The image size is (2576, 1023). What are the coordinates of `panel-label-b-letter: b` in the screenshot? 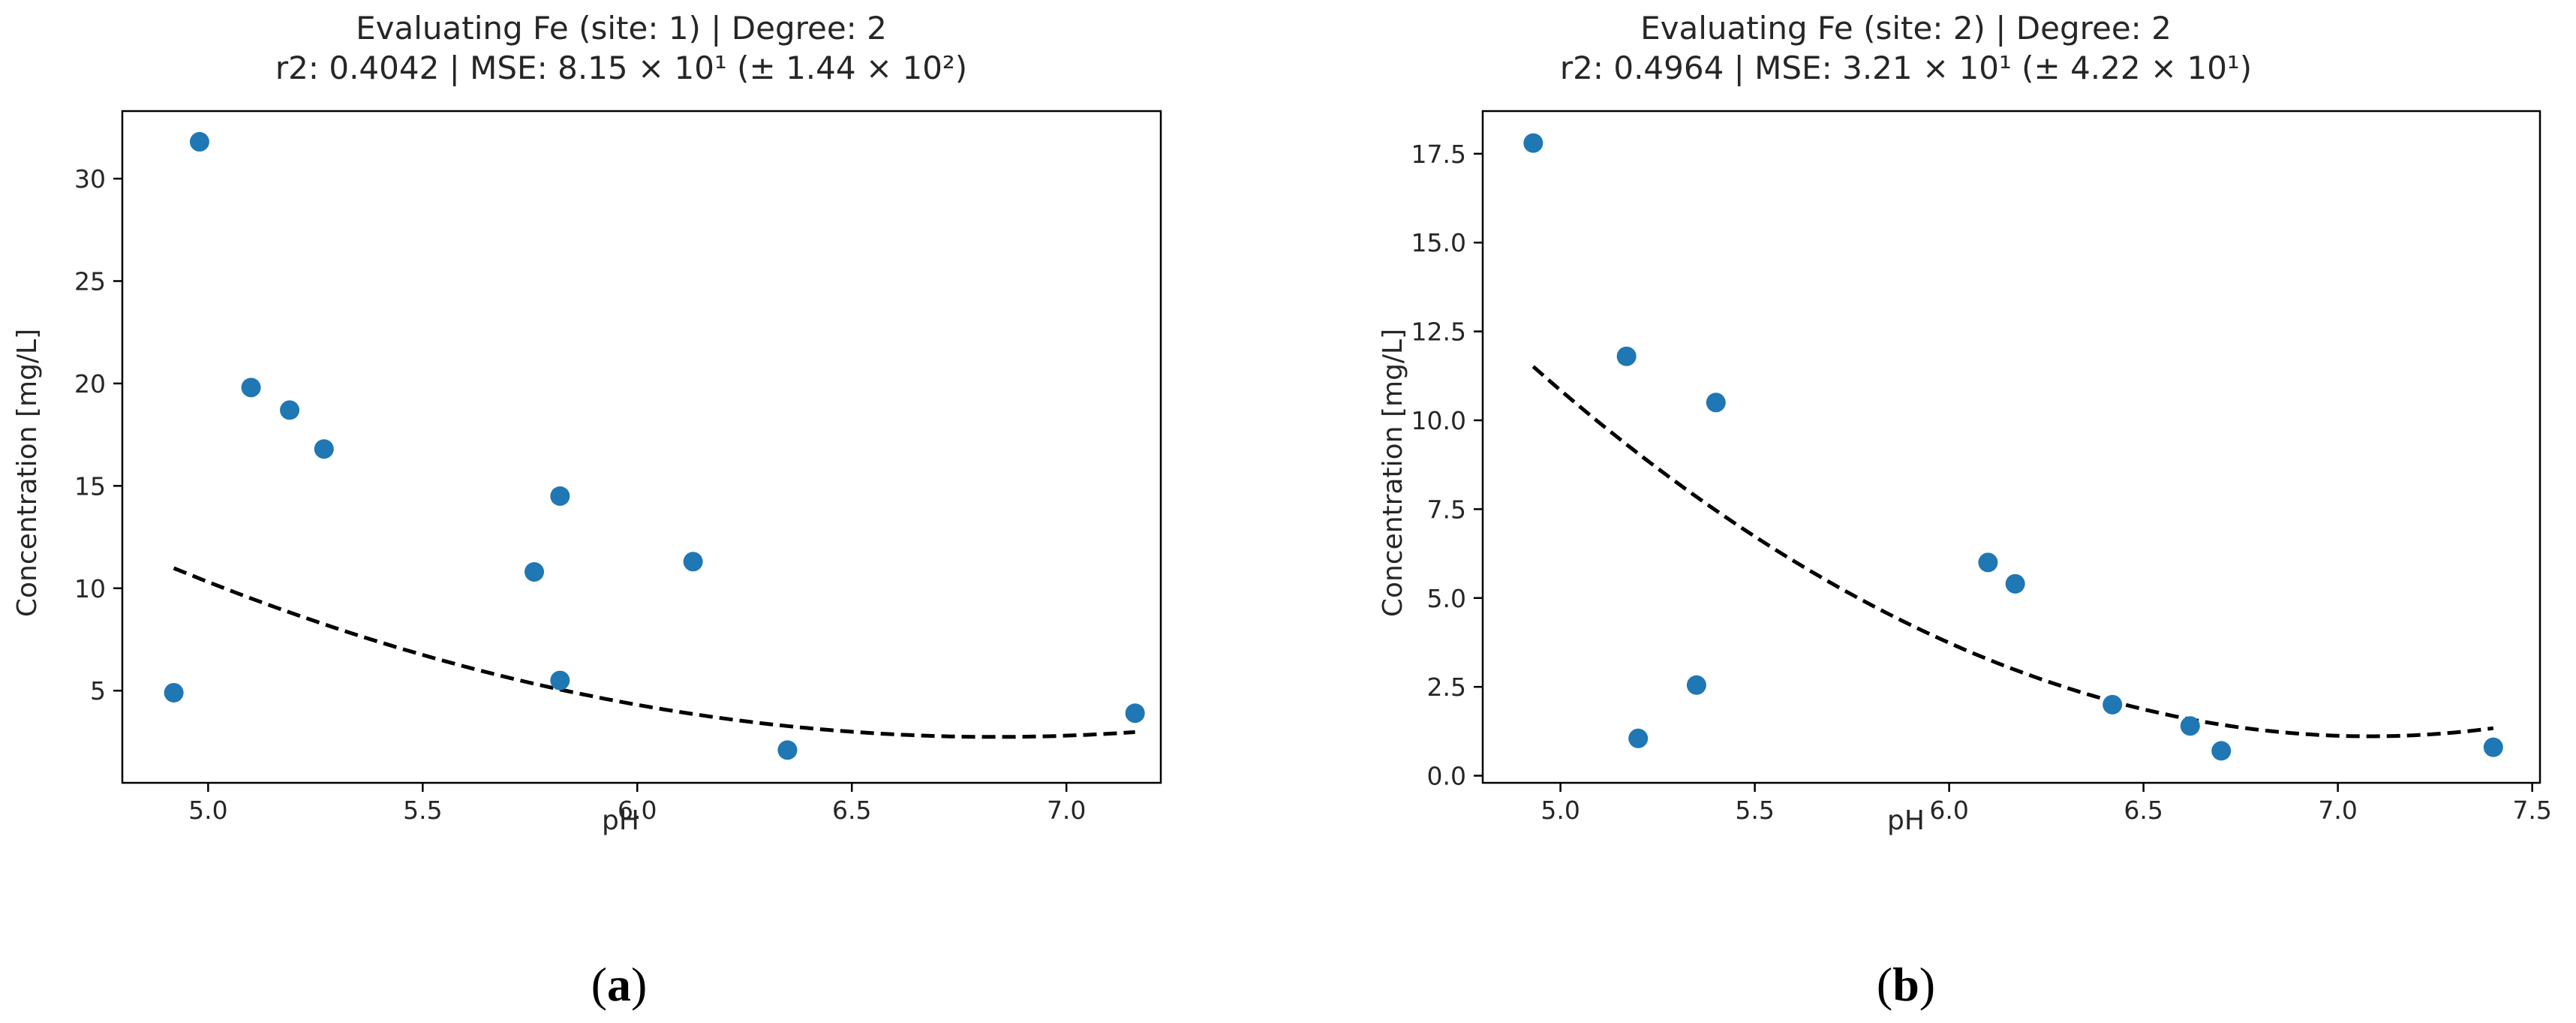 It's located at (1905, 984).